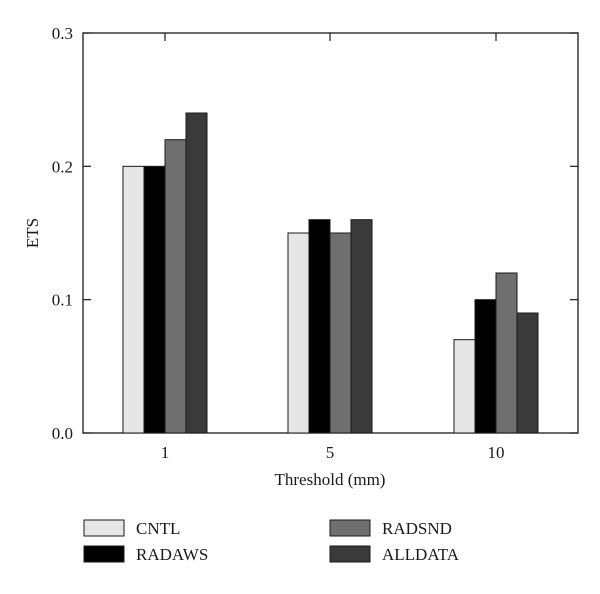 This screenshot has width=600, height=594. I want to click on x-tick-label: 5, so click(330, 452).